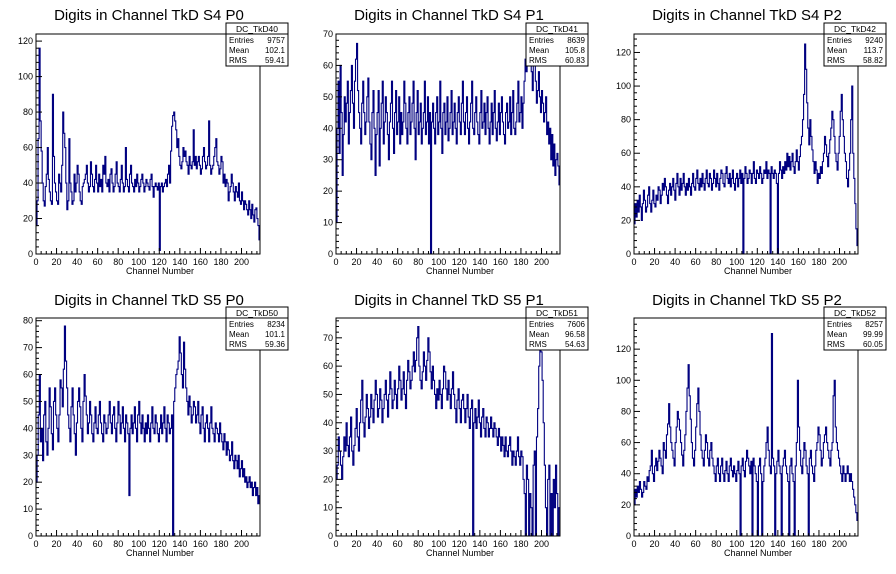  What do you see at coordinates (623, 86) in the screenshot?
I see `y-tick-label: 100` at bounding box center [623, 86].